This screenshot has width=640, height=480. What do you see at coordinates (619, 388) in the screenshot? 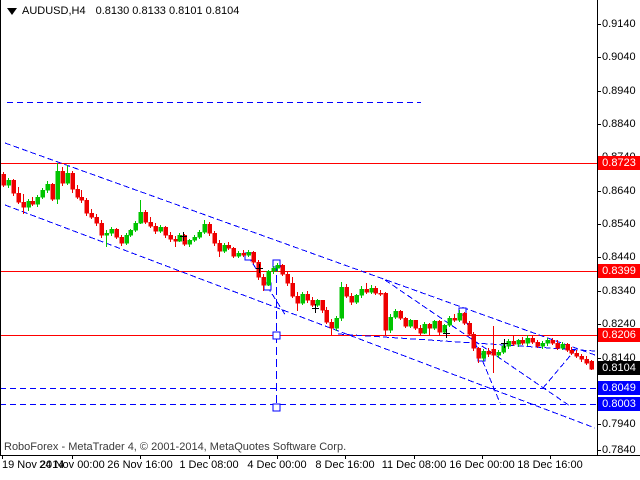
I see `level-price-badge: 0.8049` at bounding box center [619, 388].